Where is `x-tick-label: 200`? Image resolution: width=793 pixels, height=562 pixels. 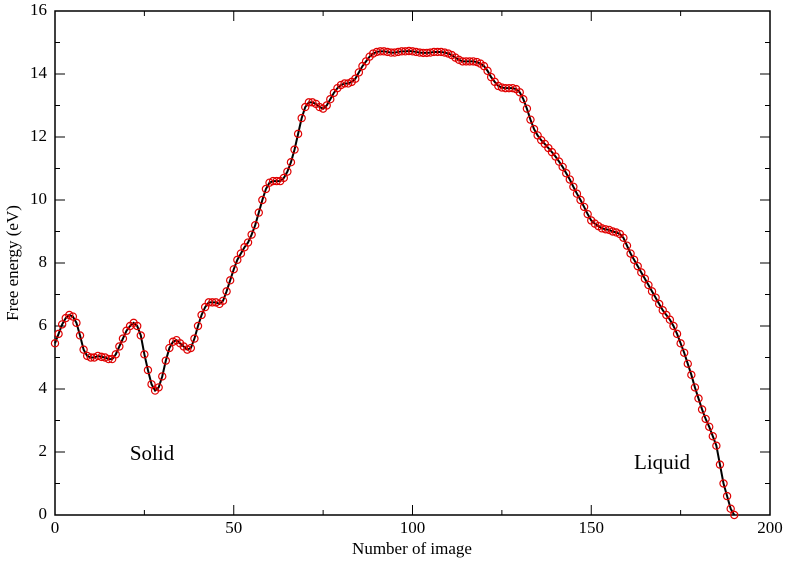
x-tick-label: 200 is located at coordinates (770, 527).